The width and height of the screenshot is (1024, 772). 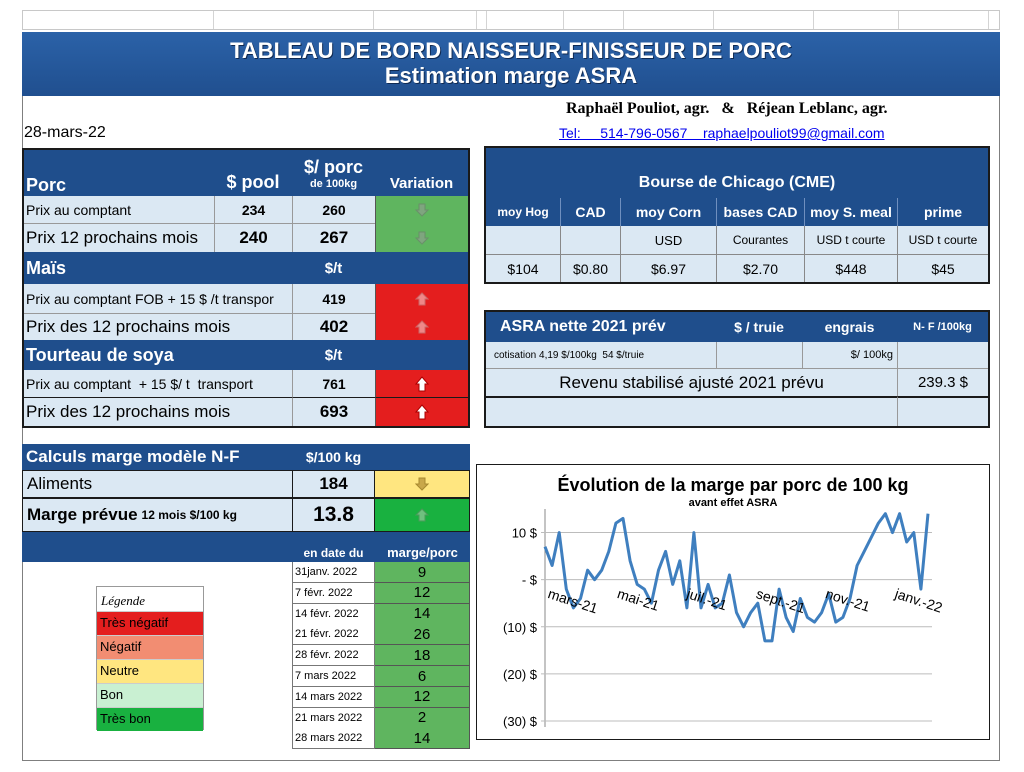 I want to click on legend-item: Négatif, so click(x=150, y=647).